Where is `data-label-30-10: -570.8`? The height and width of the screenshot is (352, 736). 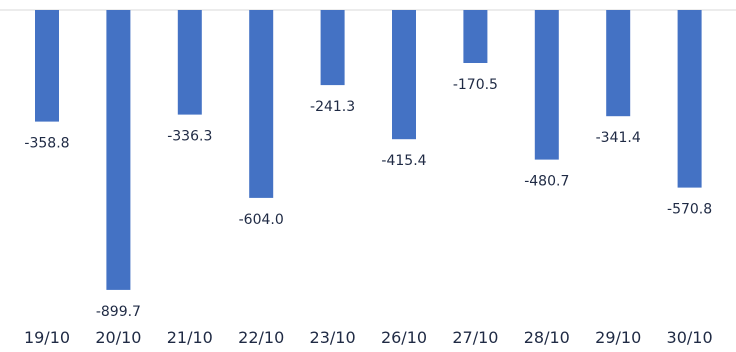 data-label-30-10: -570.8 is located at coordinates (689, 210).